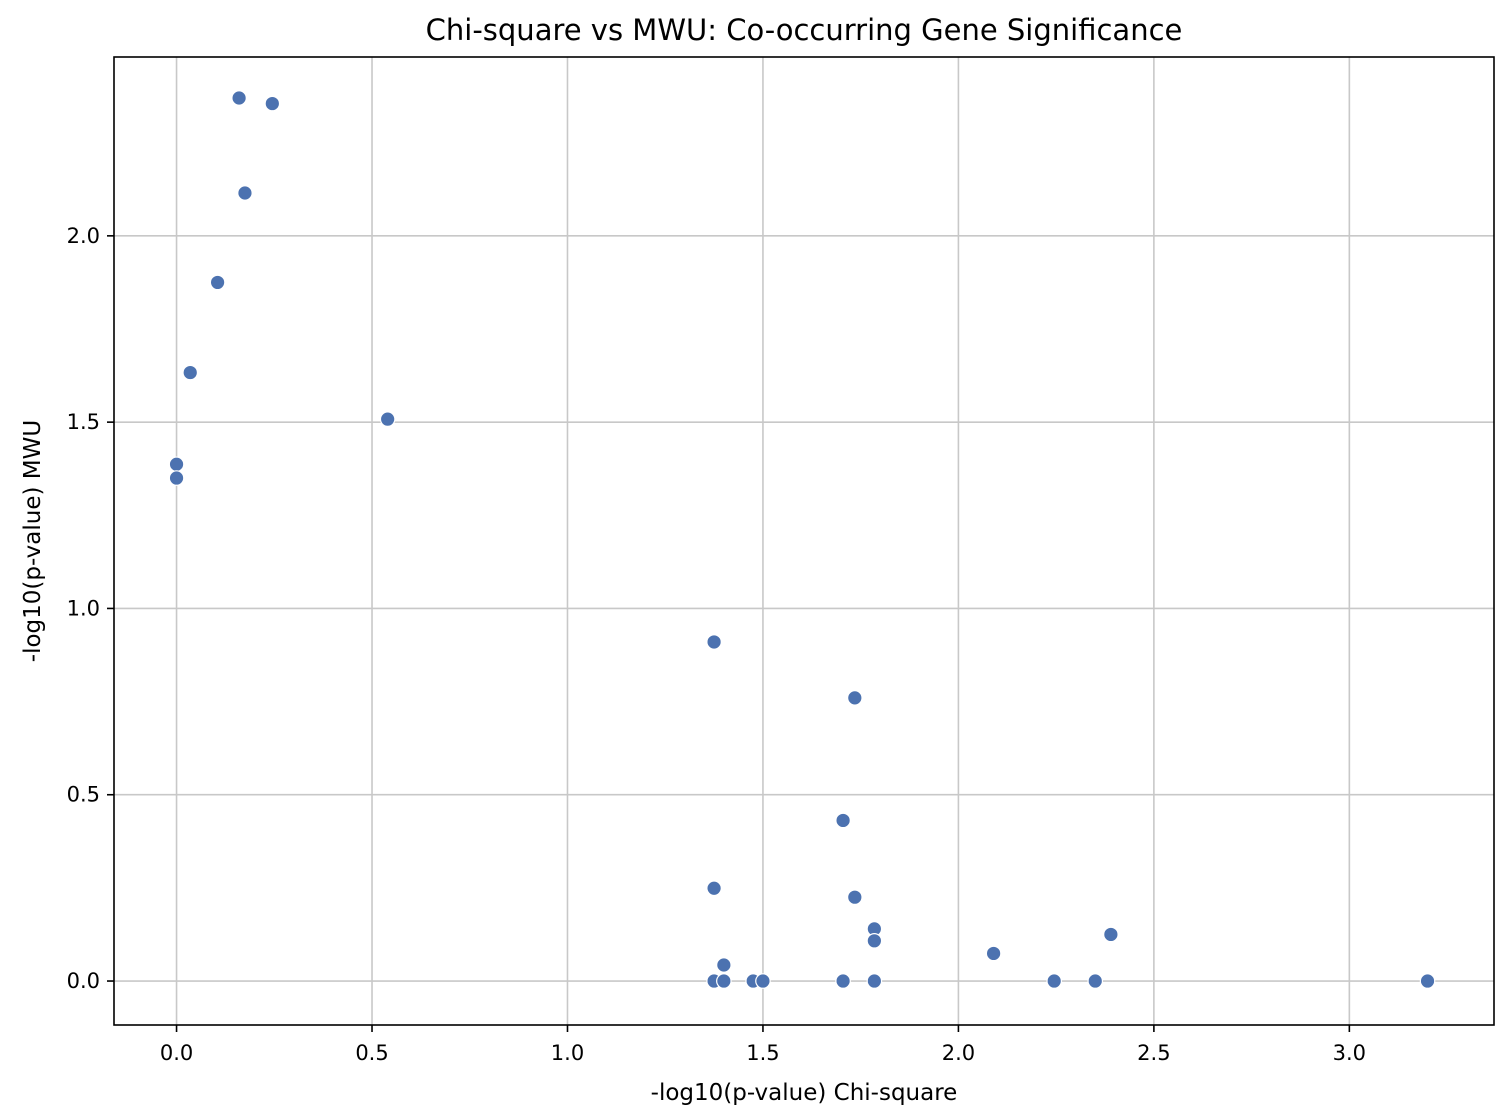  Describe the element at coordinates (958, 1053) in the screenshot. I see `x-tick-label: 2.0` at that location.